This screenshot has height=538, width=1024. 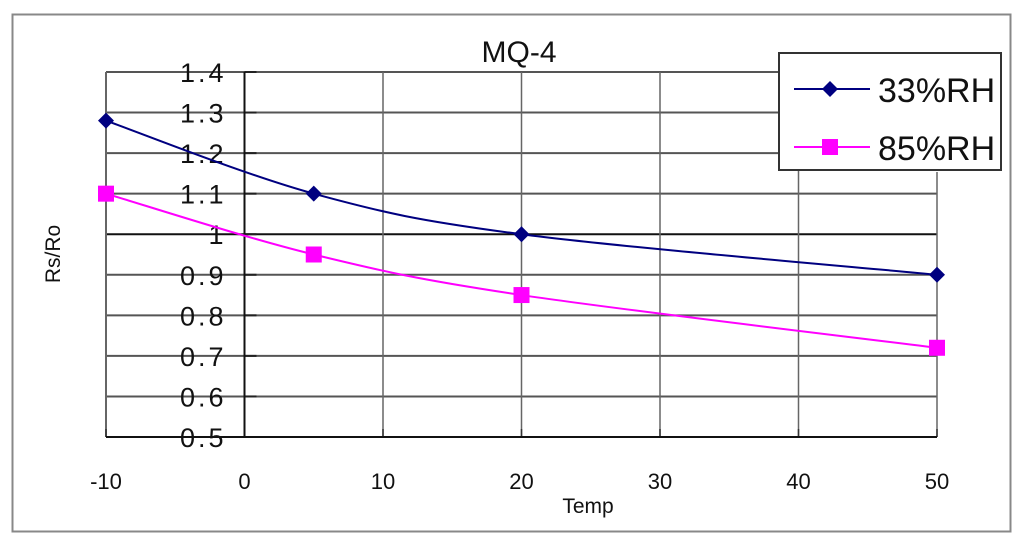 I want to click on x-tick-label: 50, so click(x=937, y=481).